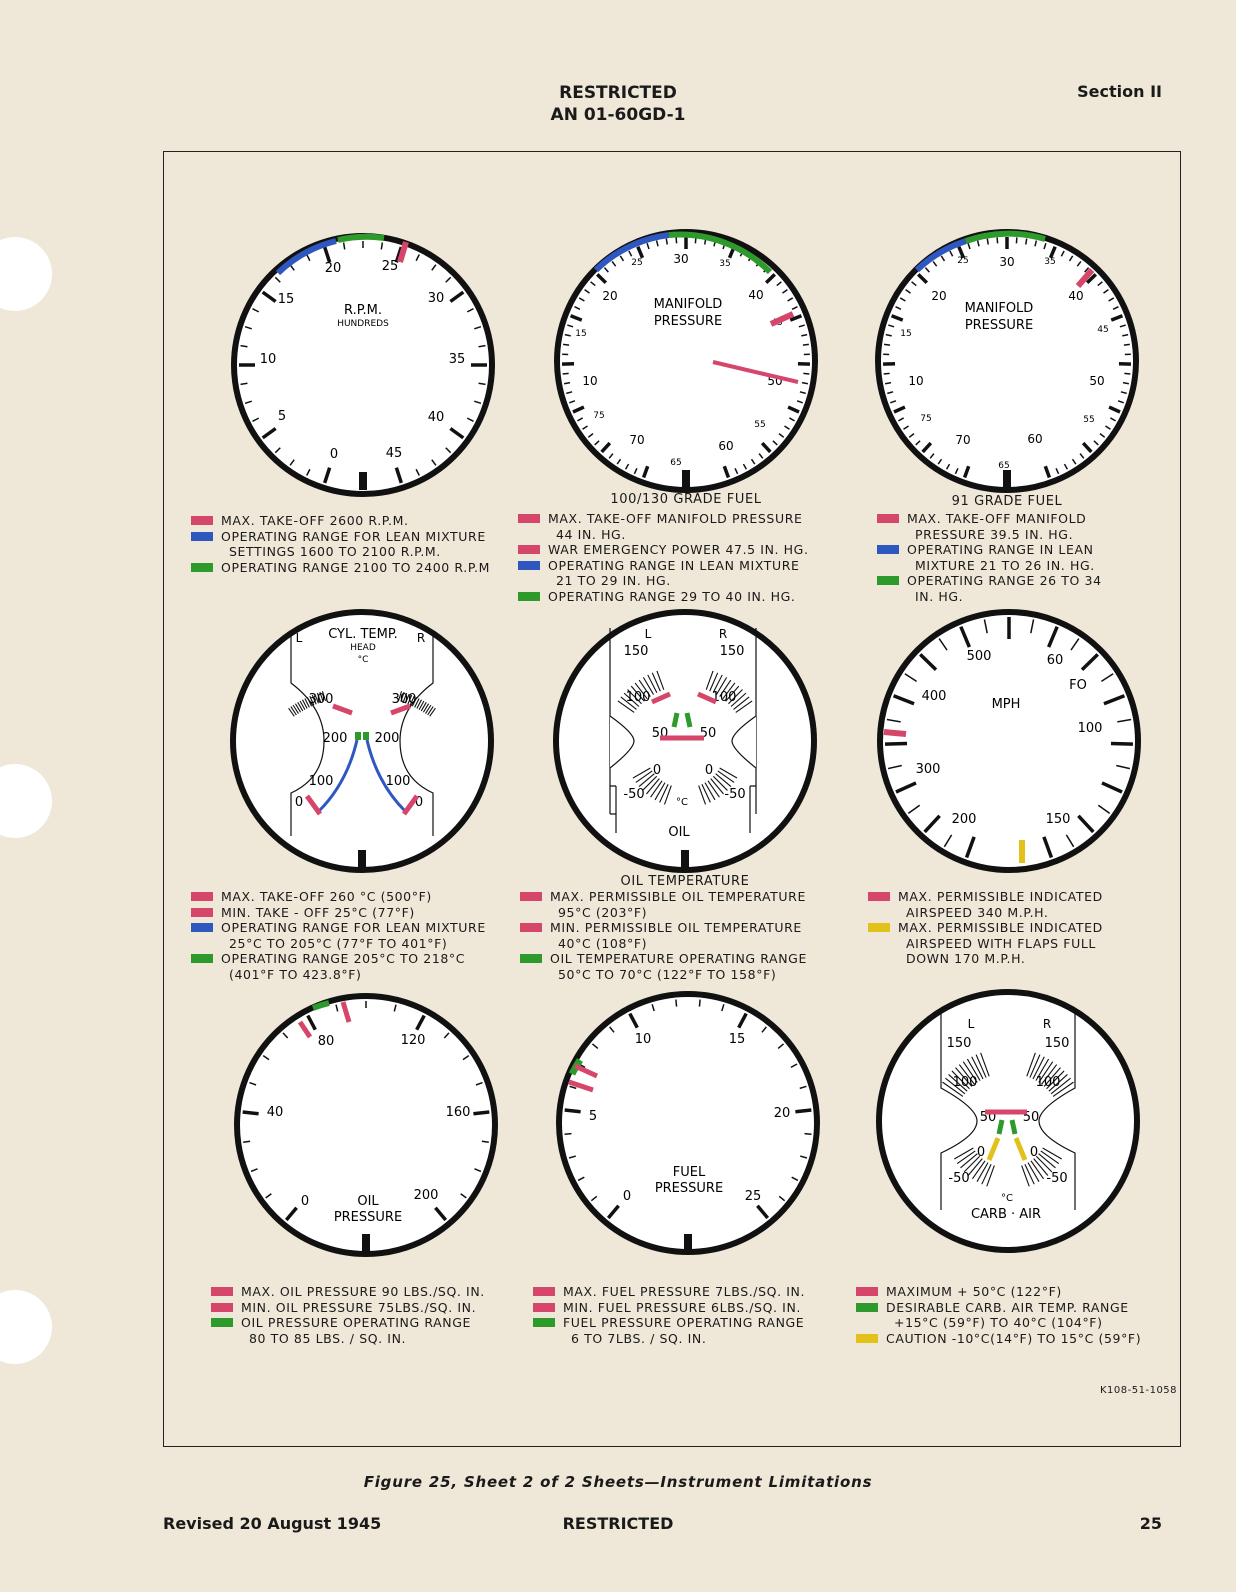 The image size is (1236, 1592). What do you see at coordinates (1006, 704) in the screenshot?
I see `airspeed-title: MPH` at bounding box center [1006, 704].